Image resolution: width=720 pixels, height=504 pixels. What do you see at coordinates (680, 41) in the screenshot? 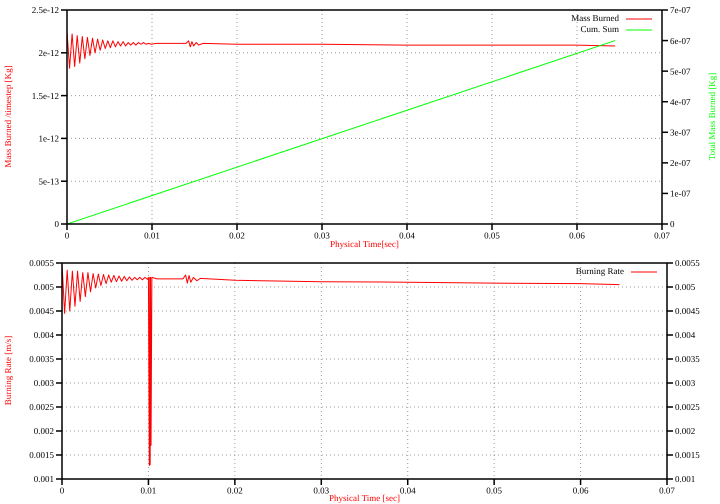
I see `y2-tick-label: 6e-07` at bounding box center [680, 41].